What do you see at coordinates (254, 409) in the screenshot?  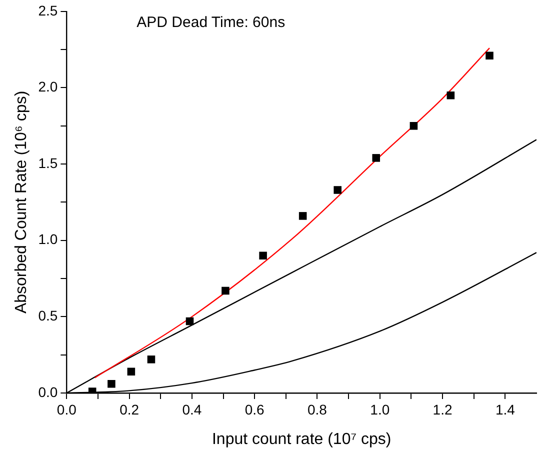 I see `x-tick-label: 0.6` at bounding box center [254, 409].